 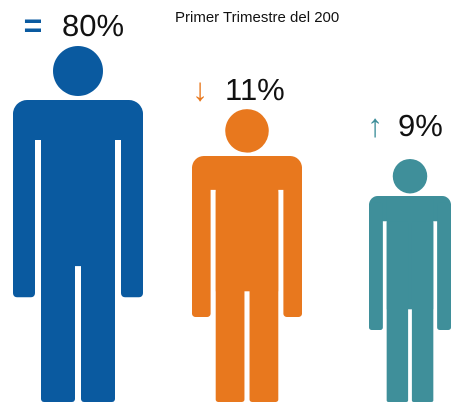 What do you see at coordinates (410, 280) in the screenshot?
I see `person-figure` at bounding box center [410, 280].